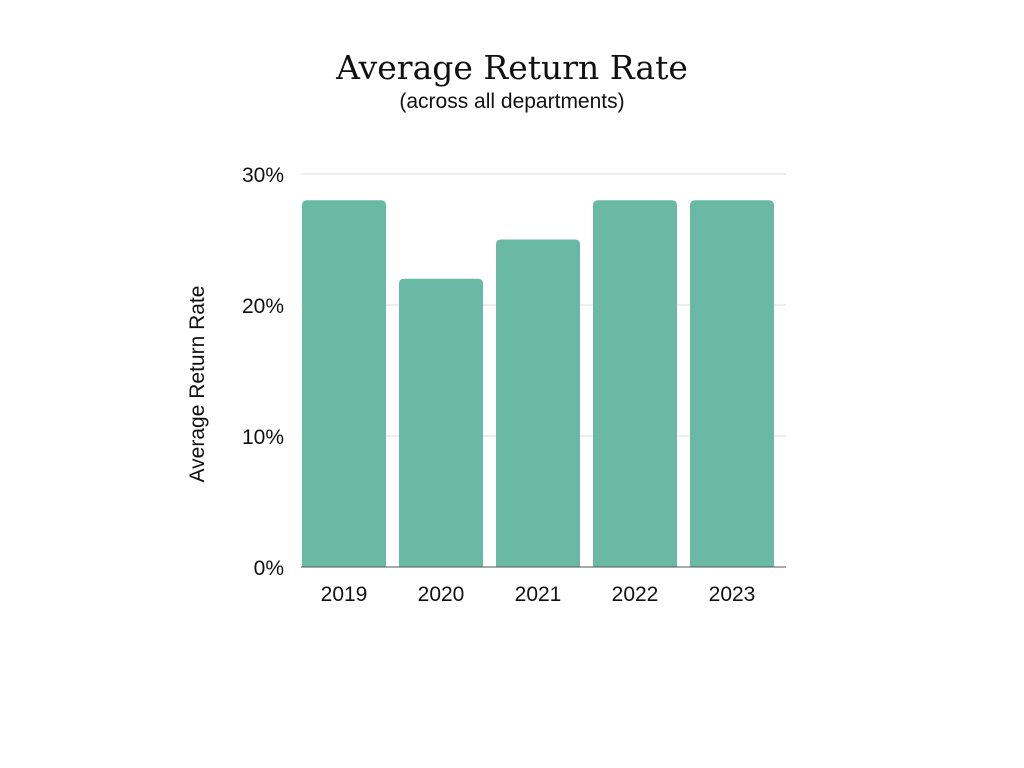 This screenshot has width=1024, height=768. What do you see at coordinates (635, 383) in the screenshot?
I see `bar-2022` at bounding box center [635, 383].